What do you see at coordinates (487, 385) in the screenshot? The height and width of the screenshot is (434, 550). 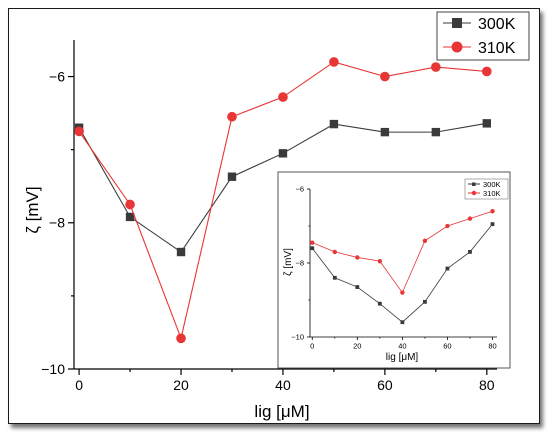 I see `main-x-tick-label: 80` at bounding box center [487, 385].